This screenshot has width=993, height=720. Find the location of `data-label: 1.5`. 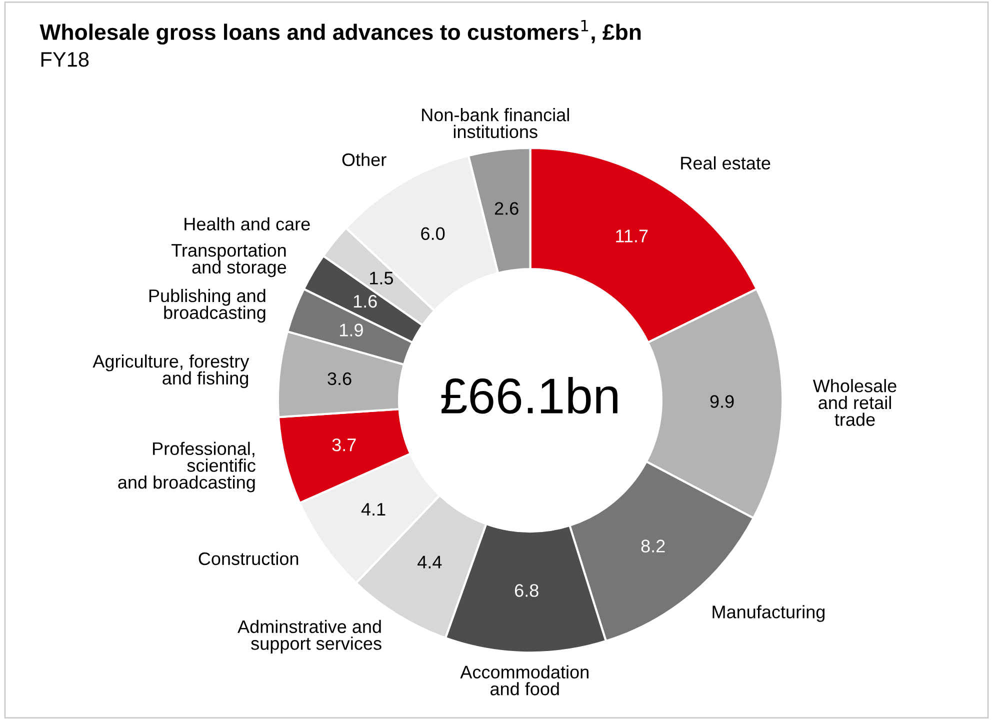

data-label: 1.5 is located at coordinates (382, 278).